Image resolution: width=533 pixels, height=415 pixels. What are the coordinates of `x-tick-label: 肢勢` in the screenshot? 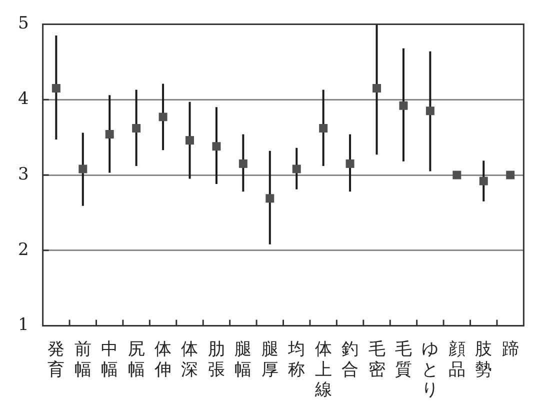 It's located at (483, 359).